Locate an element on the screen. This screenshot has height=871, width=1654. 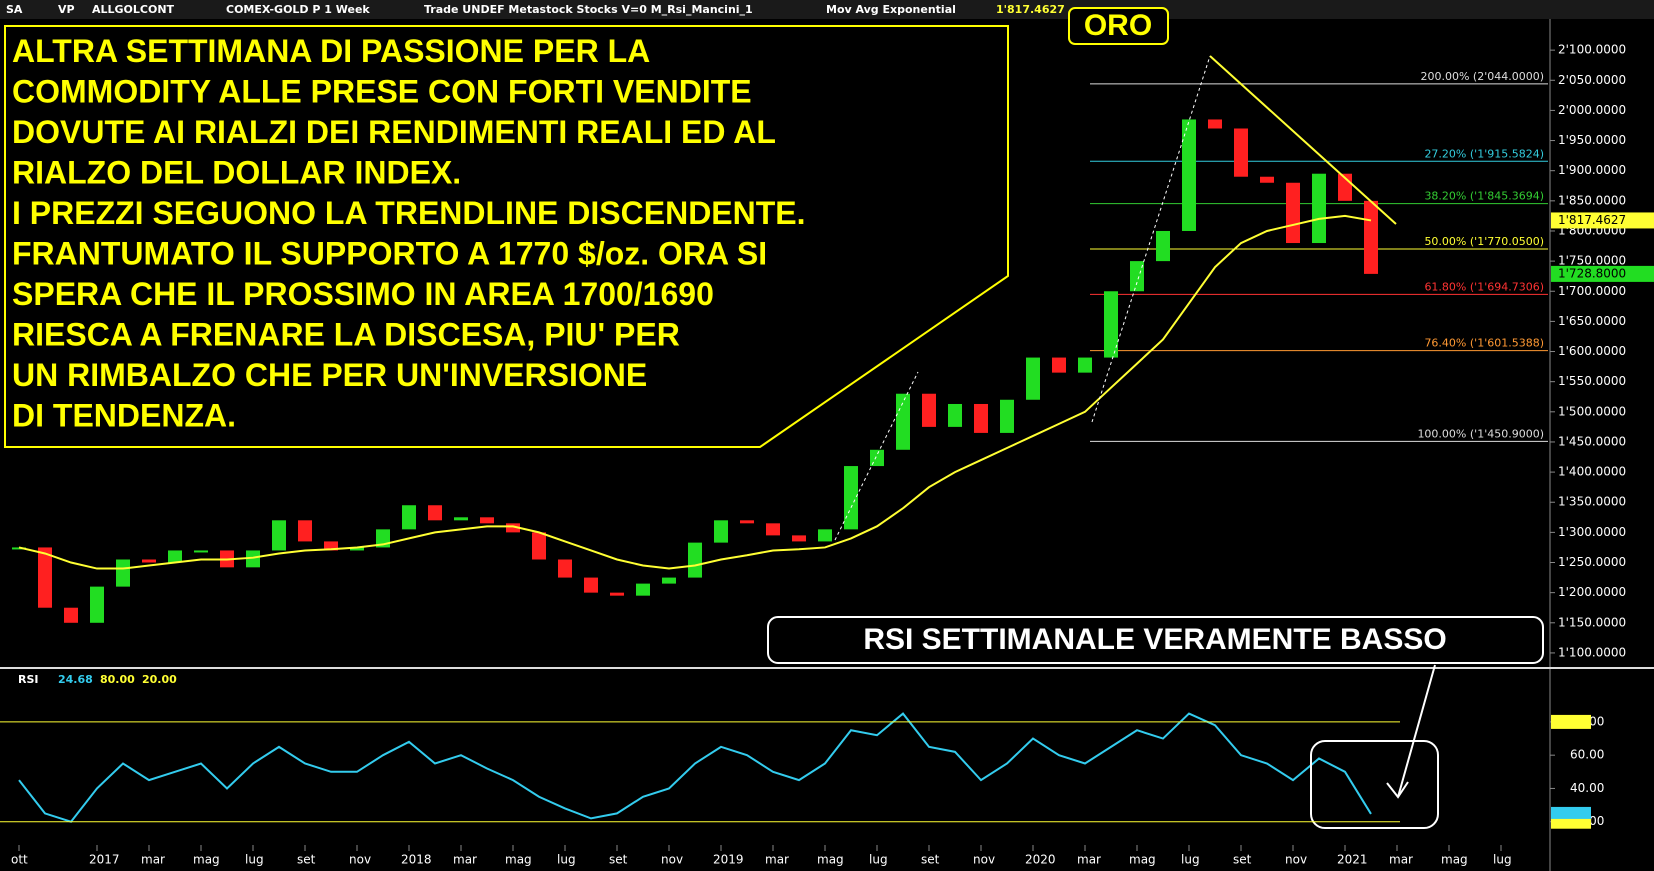
tag-box is located at coordinates (1118, 26).